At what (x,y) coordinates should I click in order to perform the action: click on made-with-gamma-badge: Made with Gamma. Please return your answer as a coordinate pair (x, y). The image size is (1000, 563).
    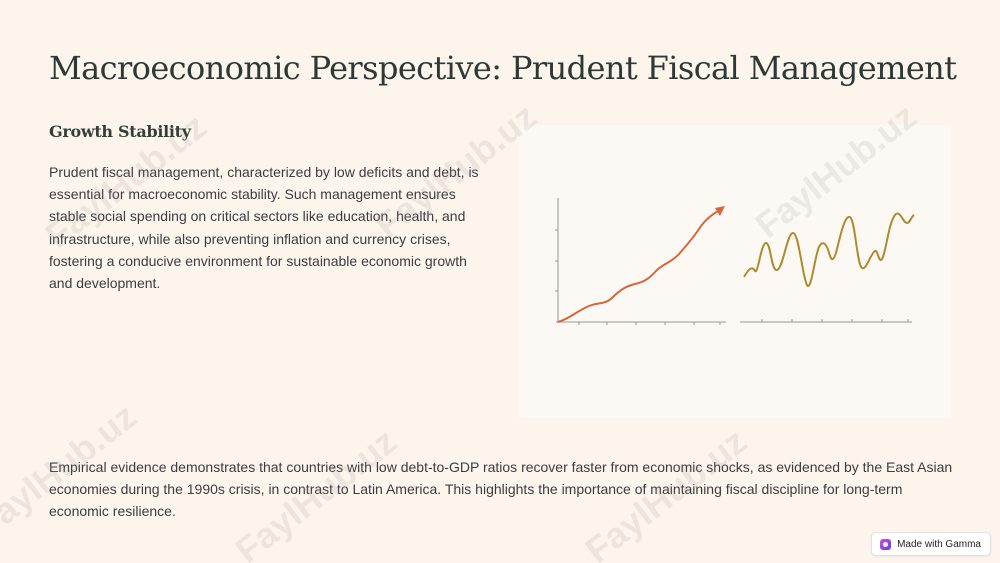
    Looking at the image, I should click on (931, 544).